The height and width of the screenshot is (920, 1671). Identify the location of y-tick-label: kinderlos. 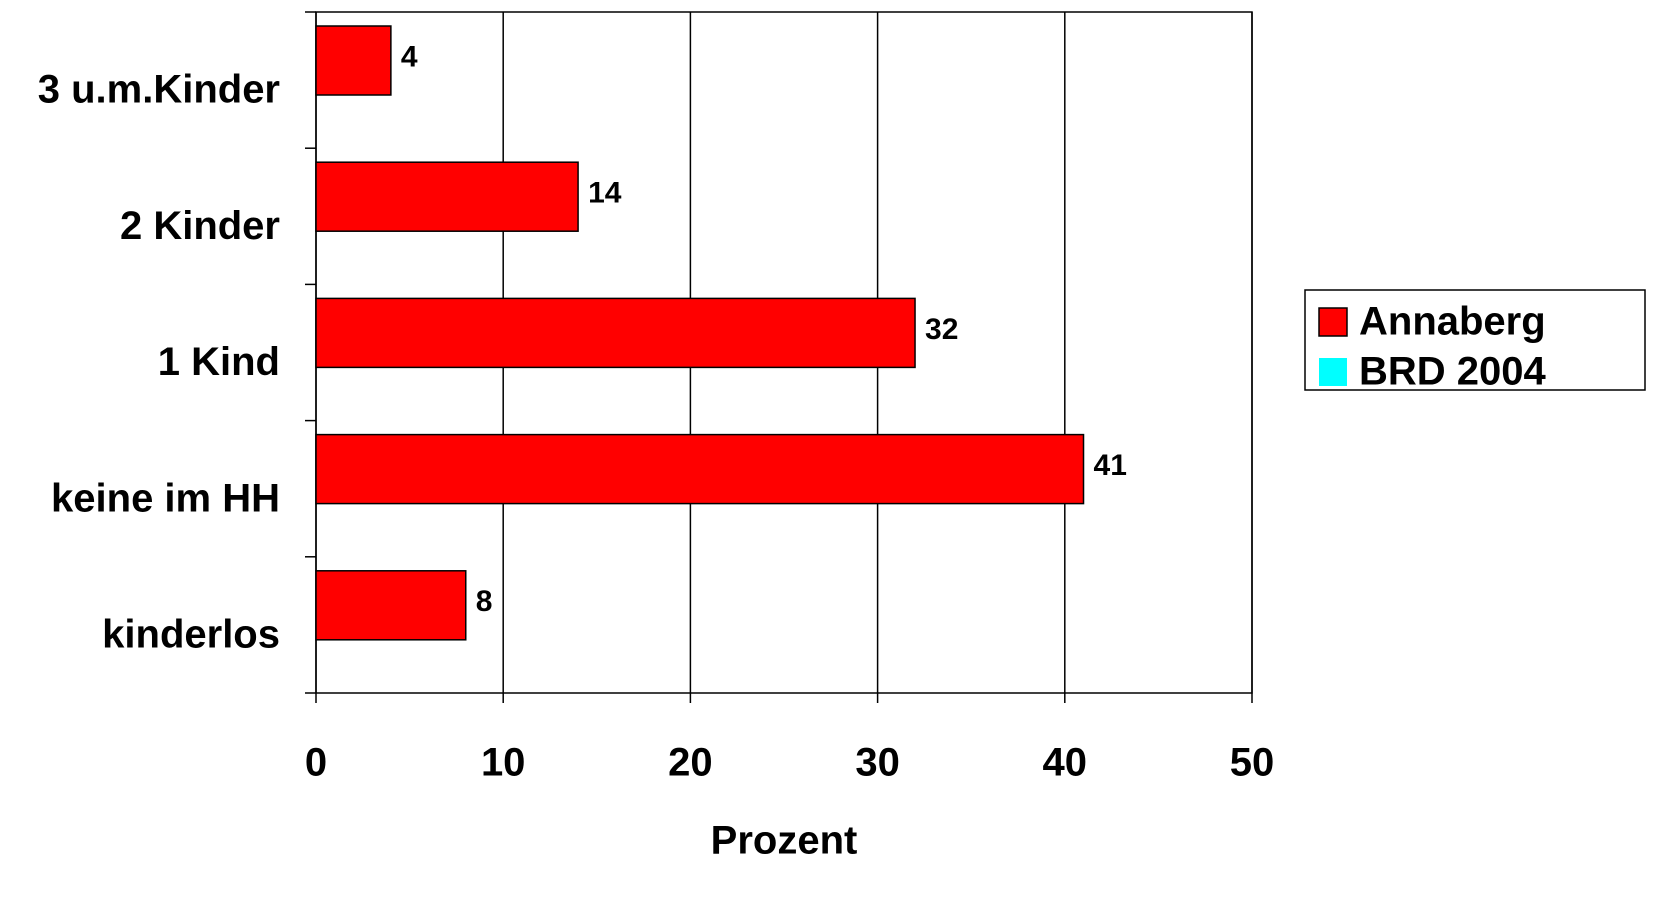
(191, 634).